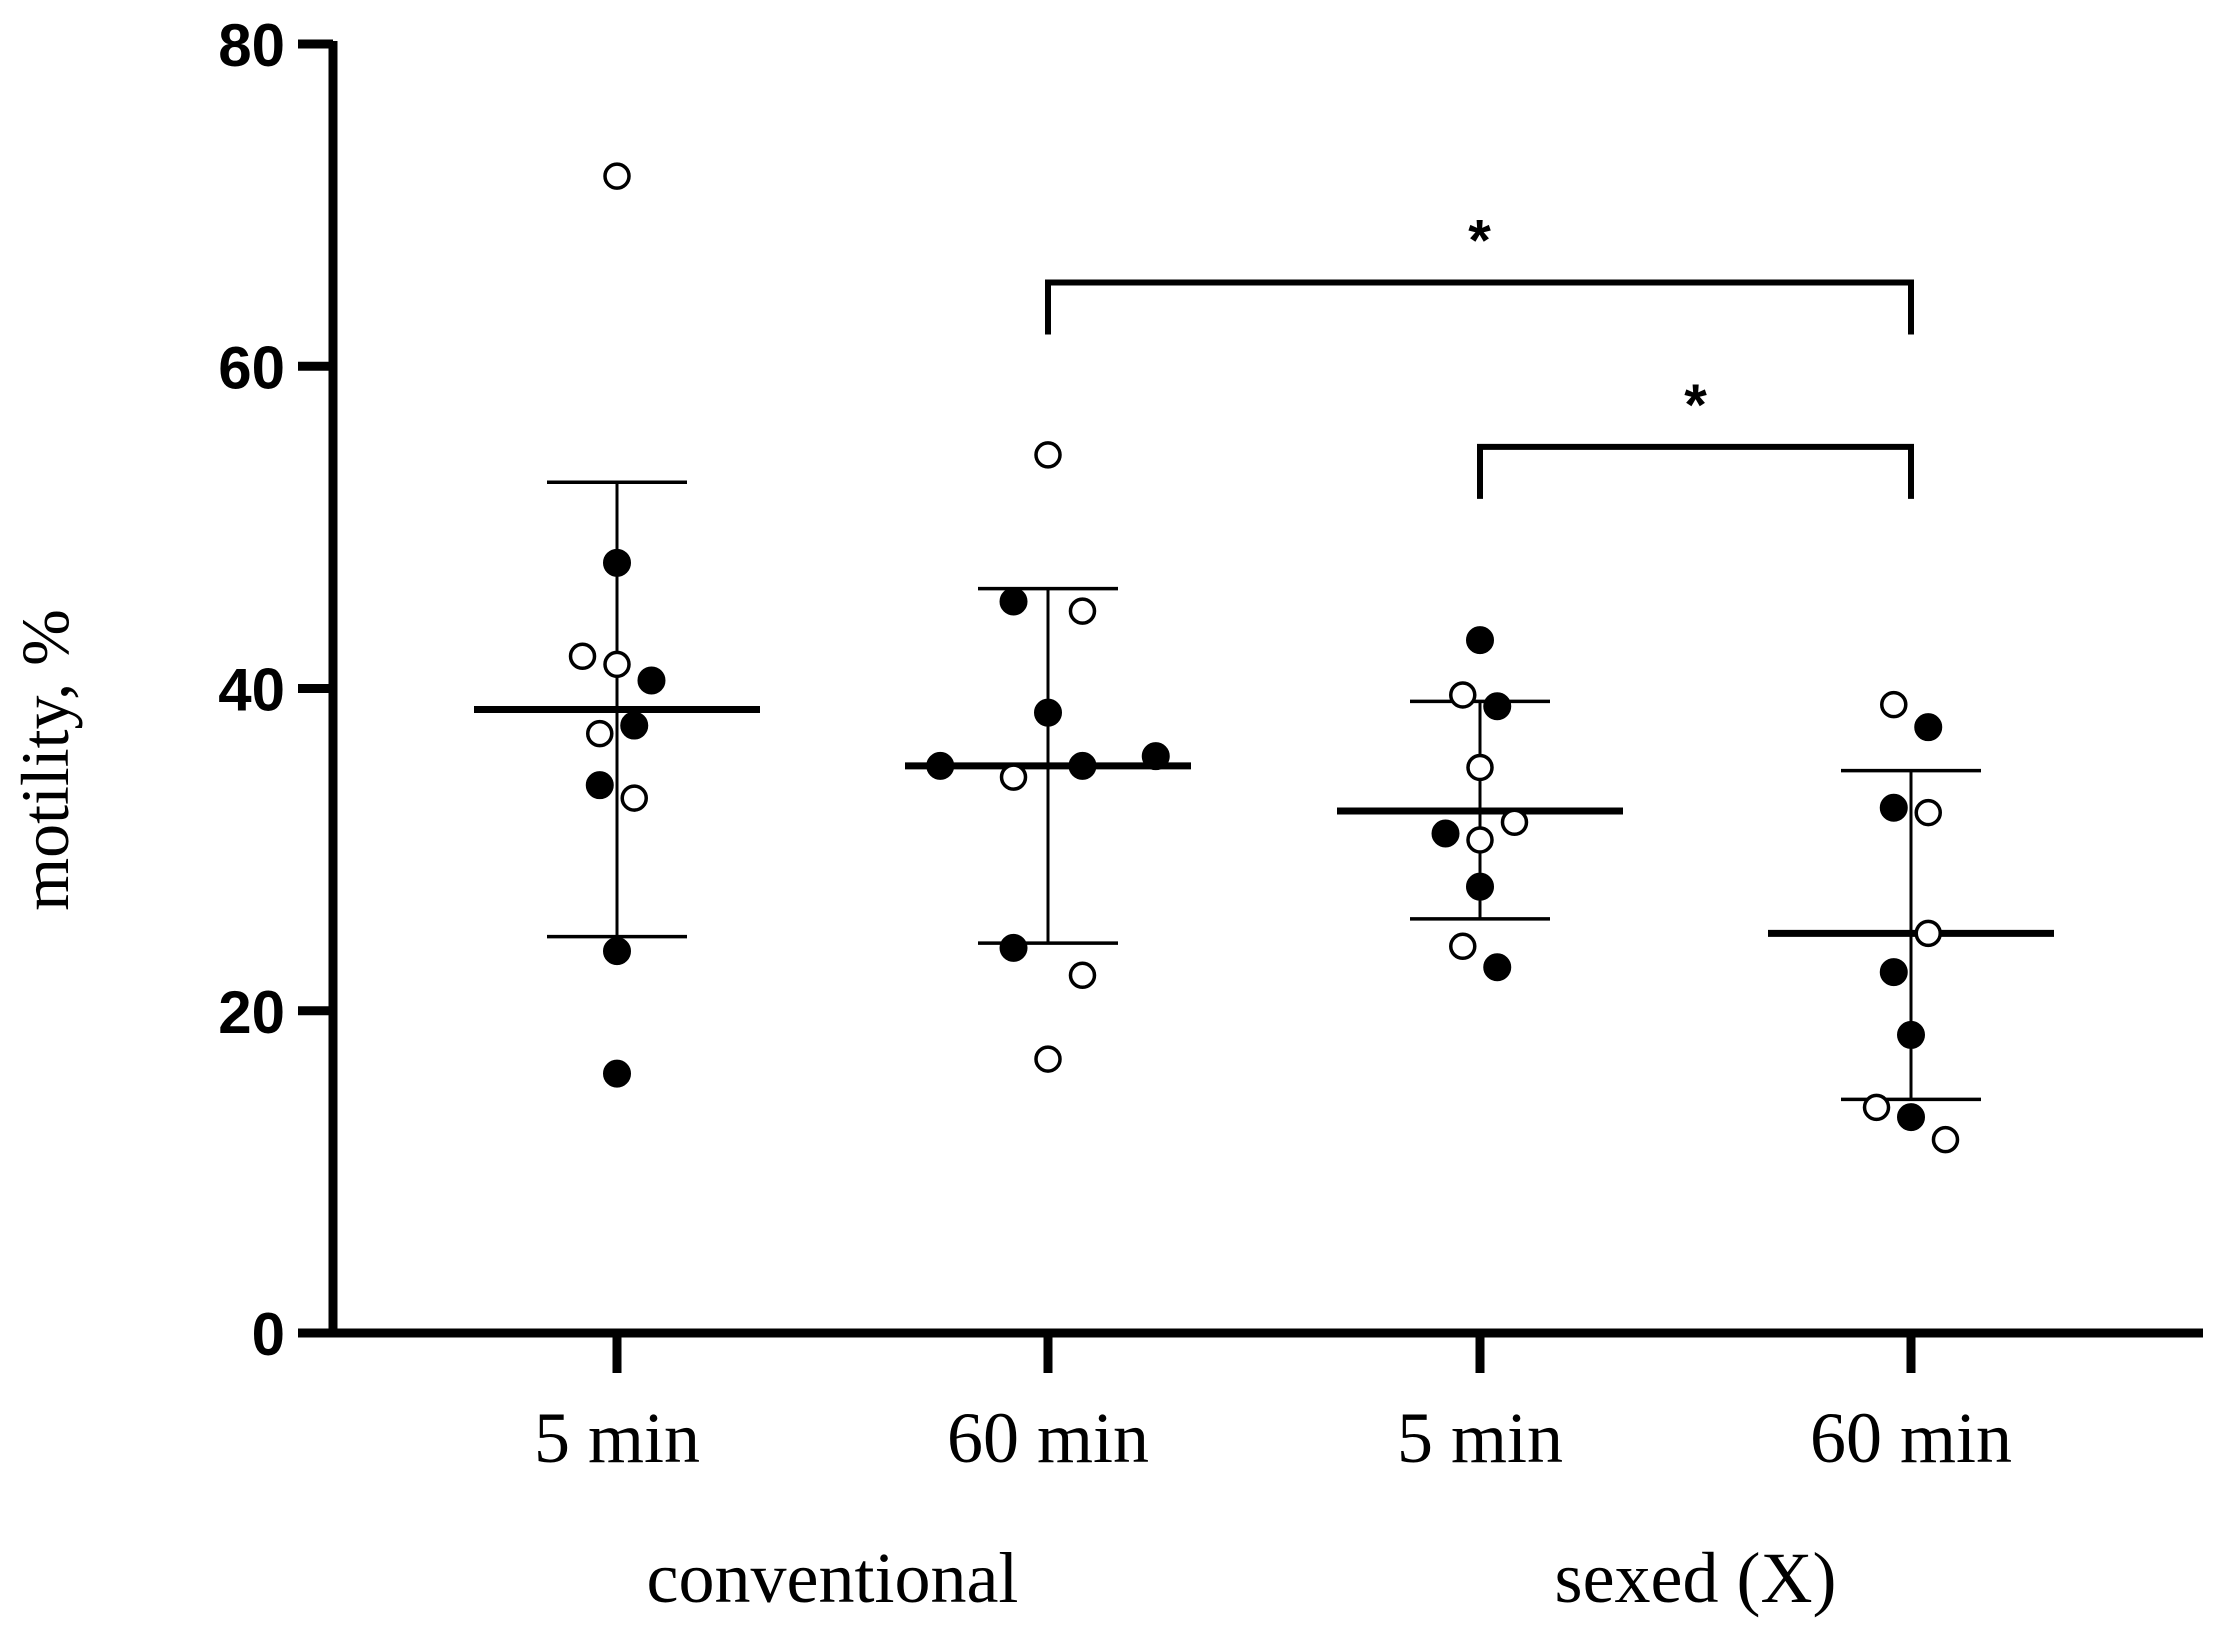 Image resolution: width=2220 pixels, height=1634 pixels. Describe the element at coordinates (833, 1578) in the screenshot. I see `group-label: conventional` at that location.